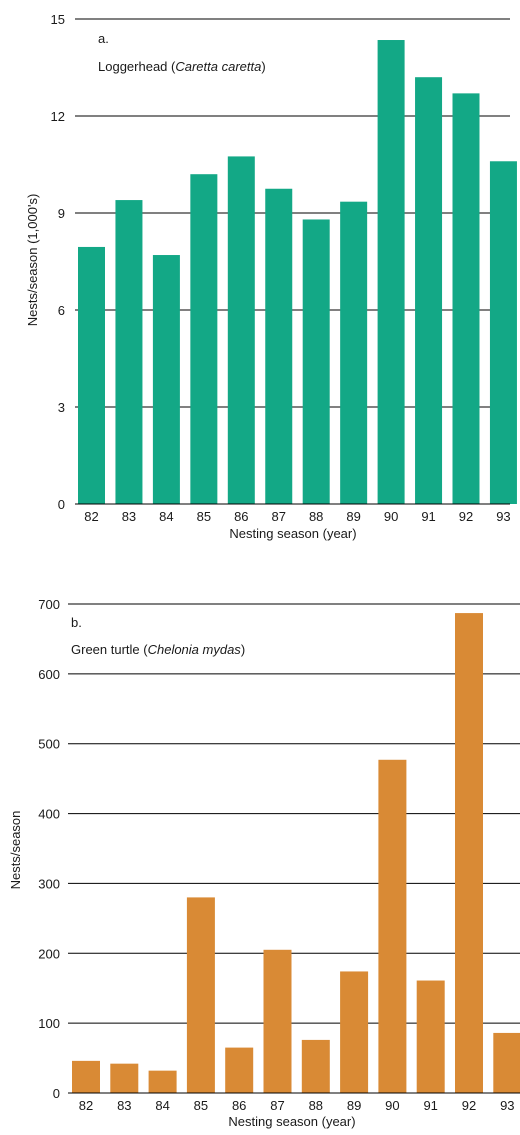 The height and width of the screenshot is (1135, 520). What do you see at coordinates (137, 66) in the screenshot?
I see `title-prefix: Loggerhead (` at bounding box center [137, 66].